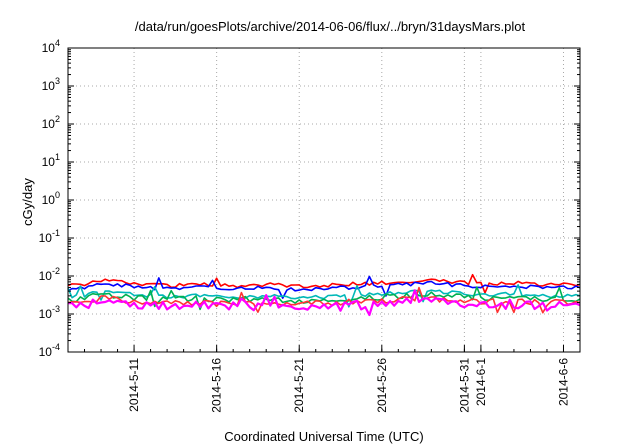 The height and width of the screenshot is (448, 640). Describe the element at coordinates (481, 382) in the screenshot. I see `x-tick-label: 2014-6-1` at that location.